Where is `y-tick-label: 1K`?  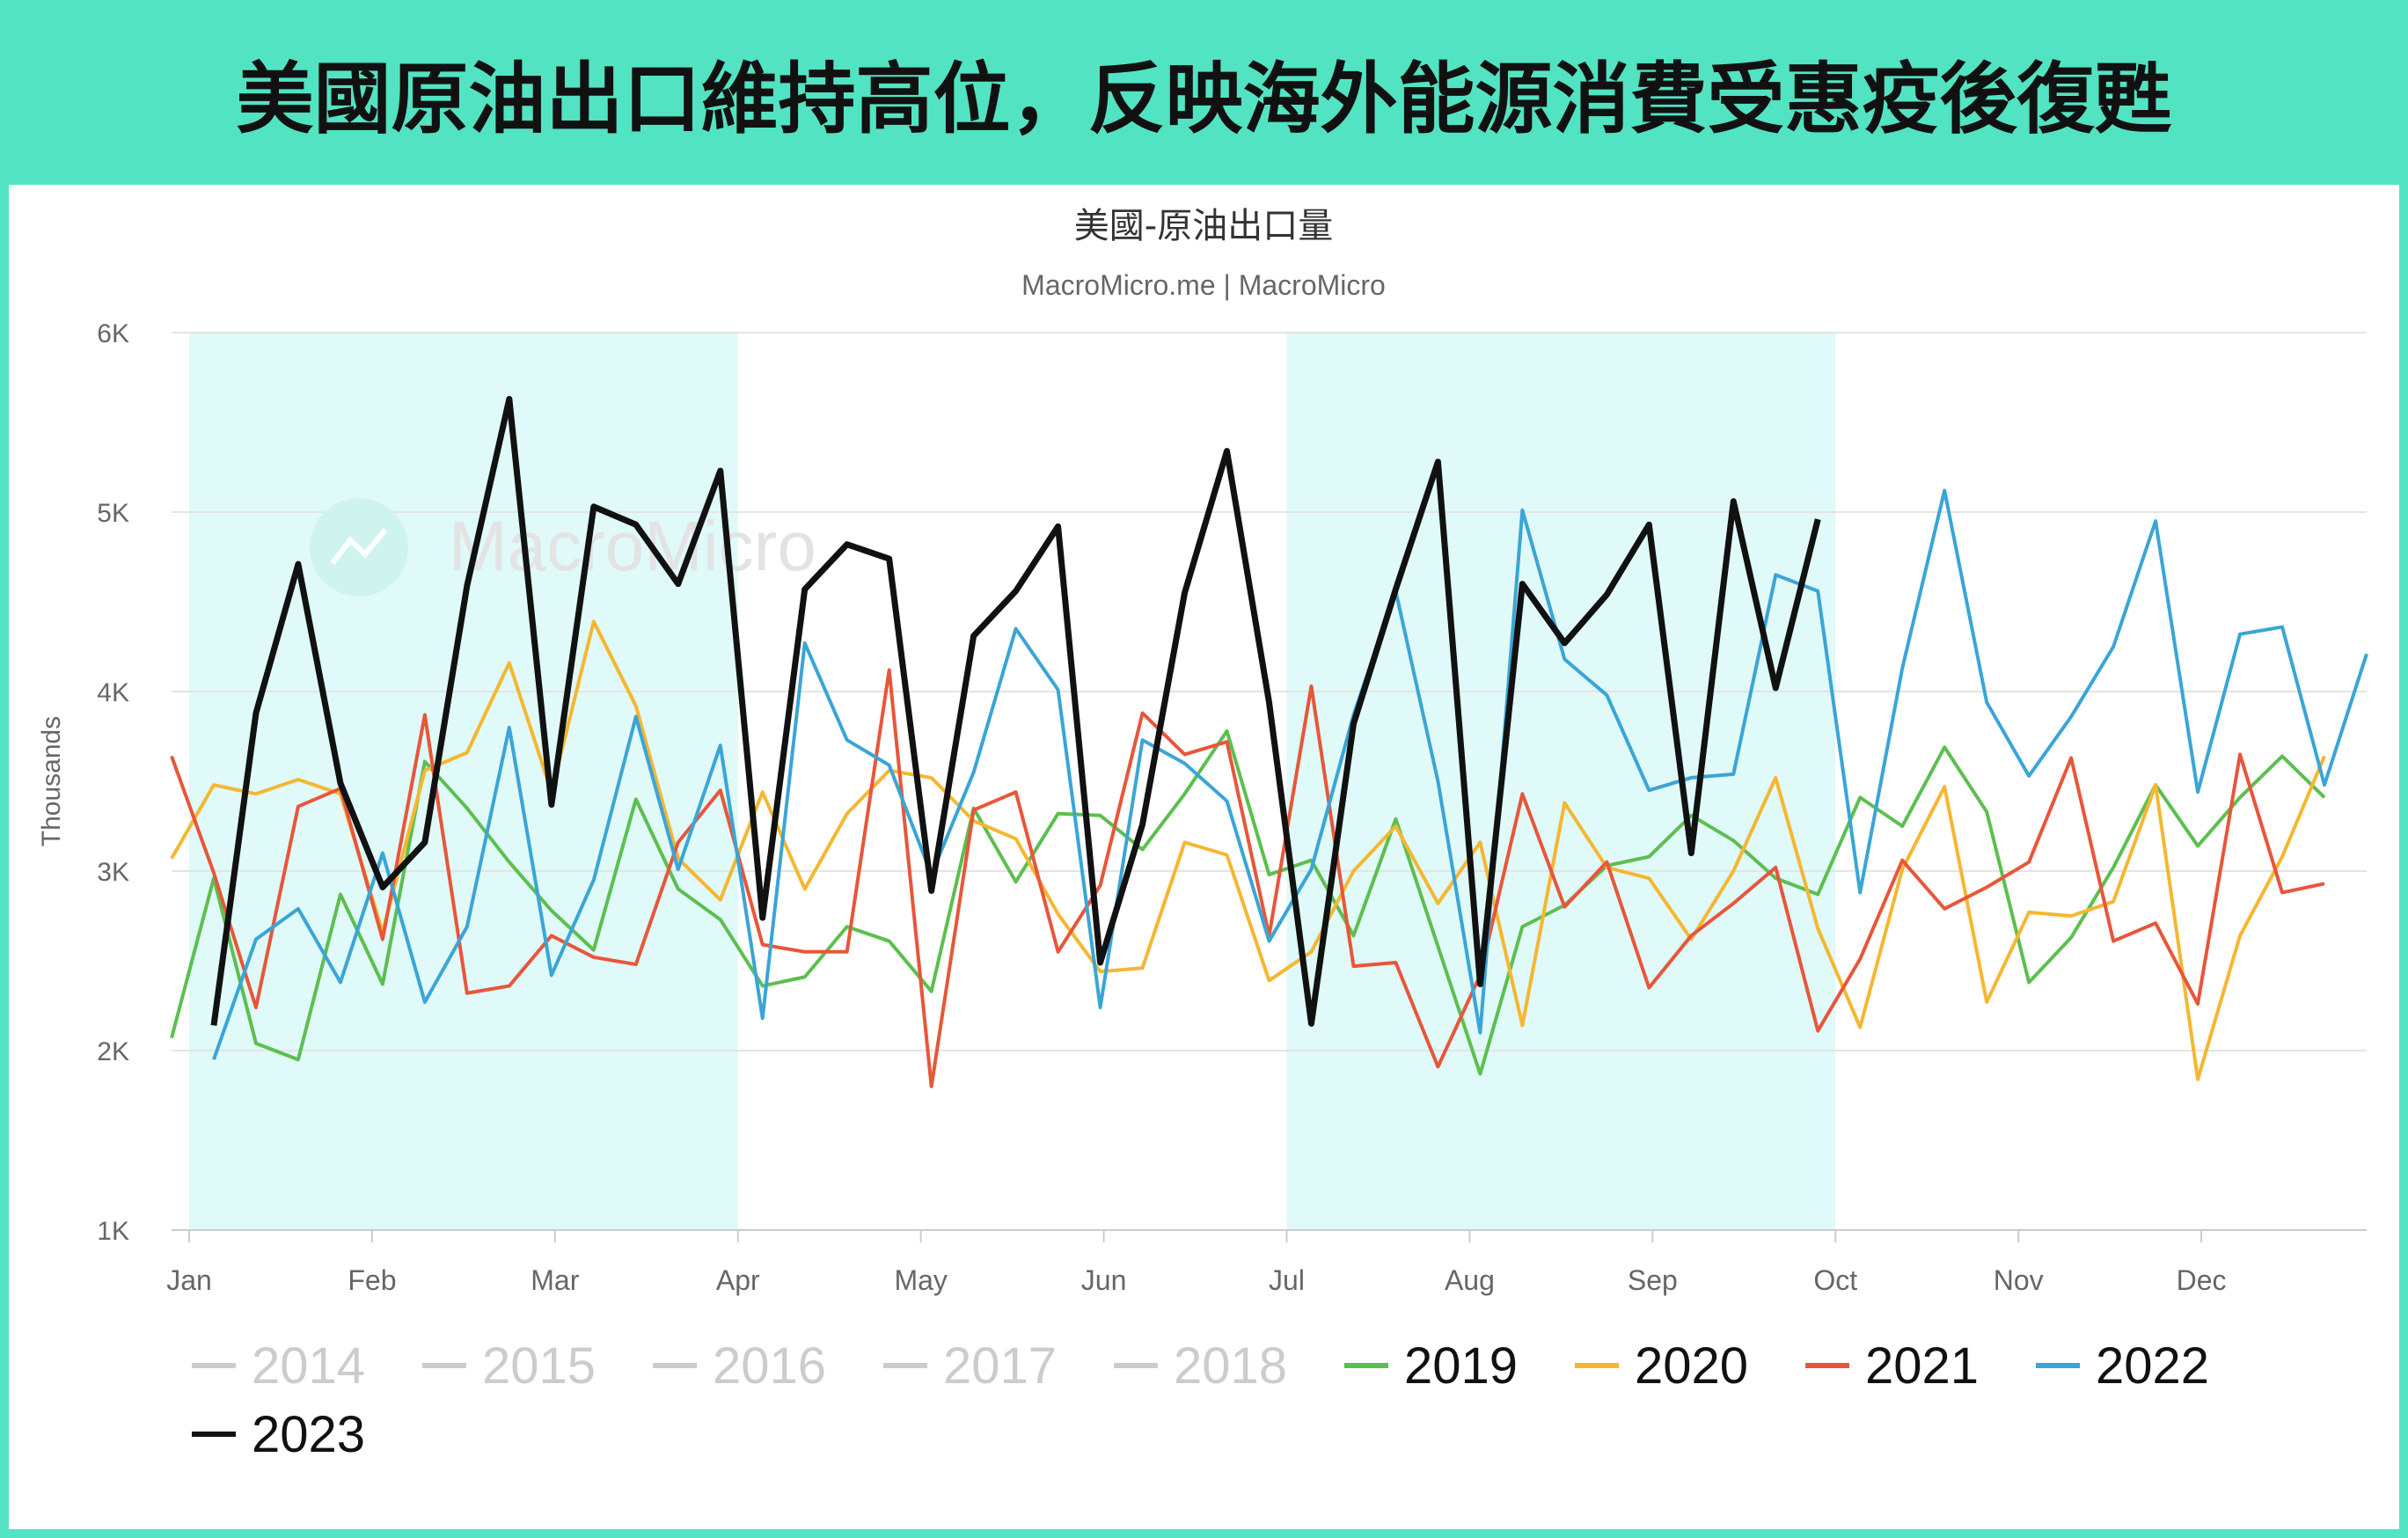
y-tick-label: 1K is located at coordinates (113, 1231).